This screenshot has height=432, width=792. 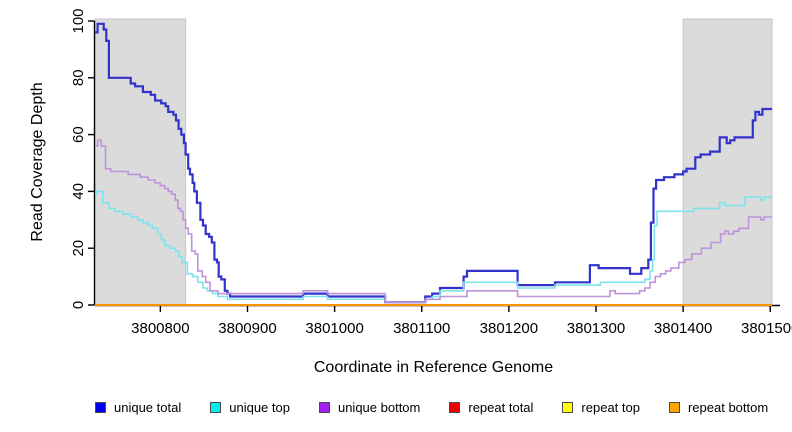 What do you see at coordinates (247, 328) in the screenshot?
I see `x-tick-label: 3800900` at bounding box center [247, 328].